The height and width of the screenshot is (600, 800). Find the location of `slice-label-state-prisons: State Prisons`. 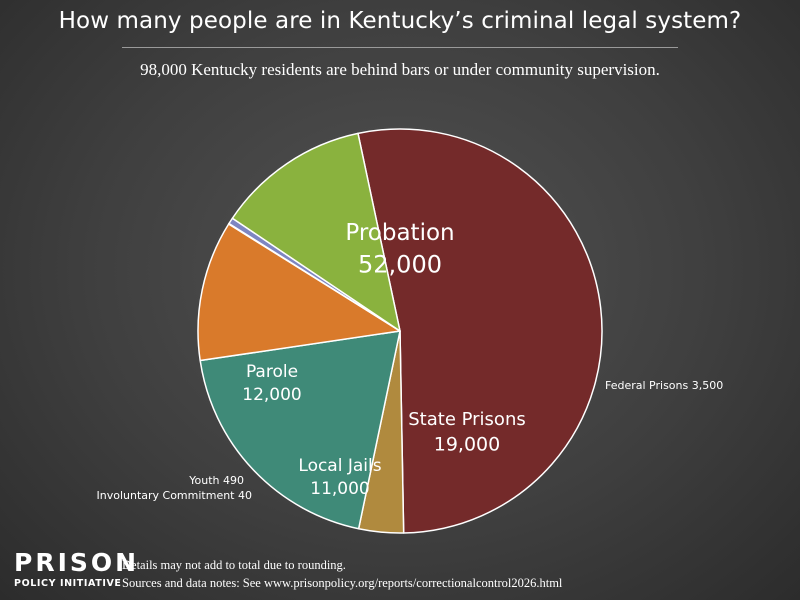

slice-label-state-prisons: State Prisons is located at coordinates (466, 419).